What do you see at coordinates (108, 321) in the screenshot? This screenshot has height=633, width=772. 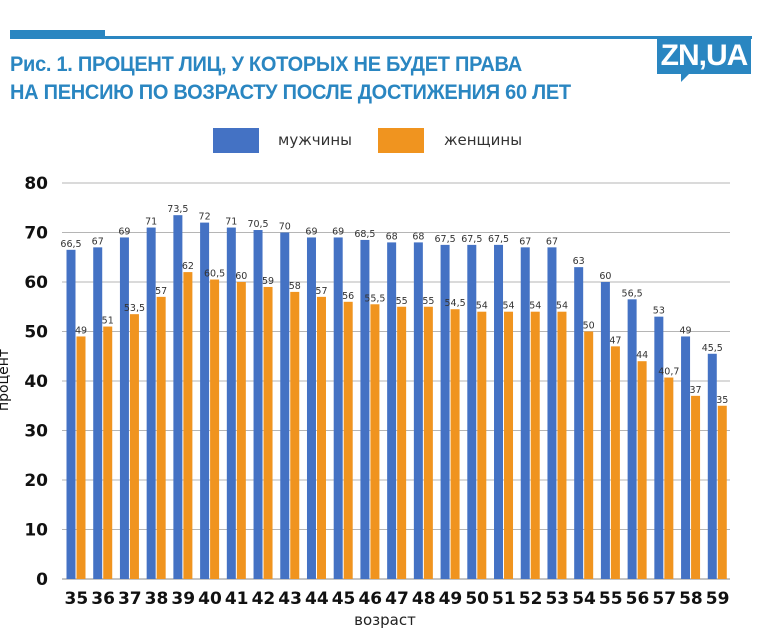 I see `data-label-women: 51` at bounding box center [108, 321].